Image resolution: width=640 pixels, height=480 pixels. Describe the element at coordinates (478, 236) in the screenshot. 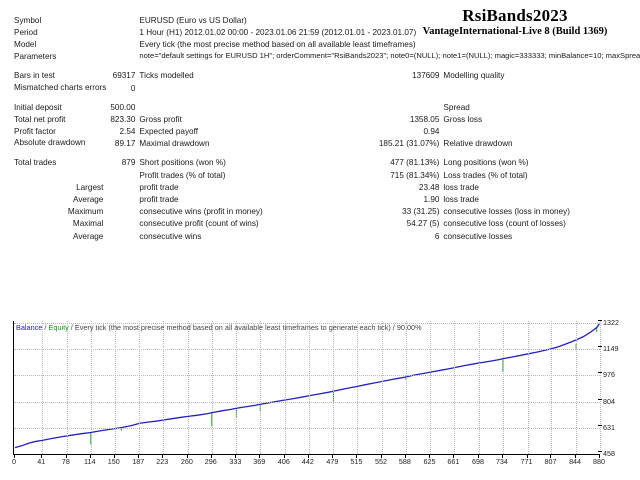

I see `avg-conslosses-label: consecutive losses` at that location.